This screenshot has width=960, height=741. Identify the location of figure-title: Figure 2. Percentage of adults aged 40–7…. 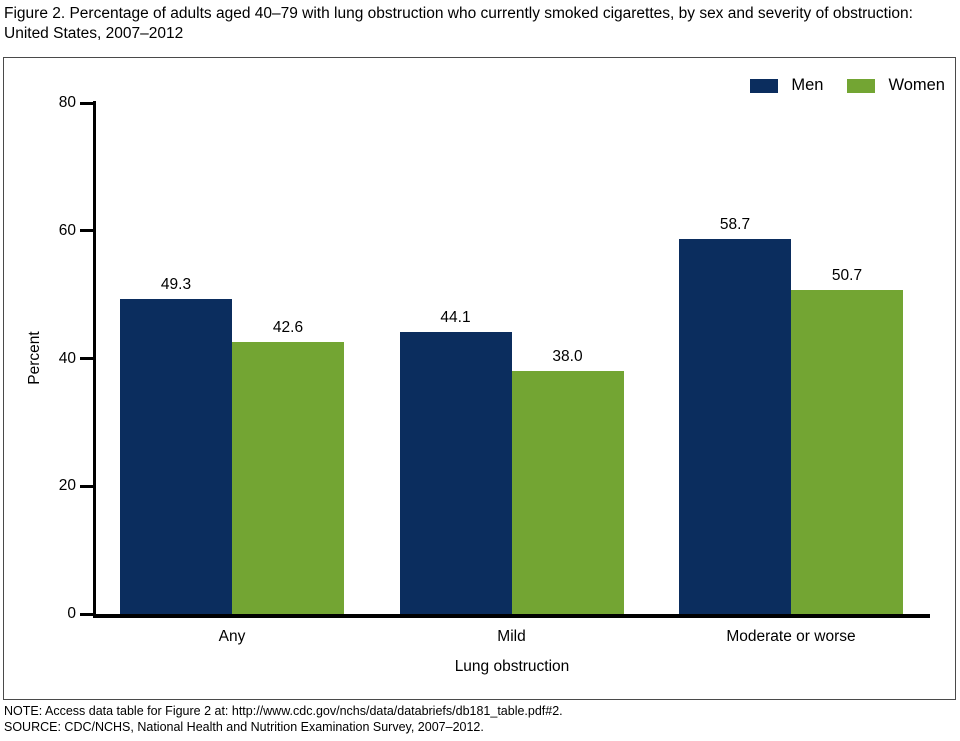
(458, 23).